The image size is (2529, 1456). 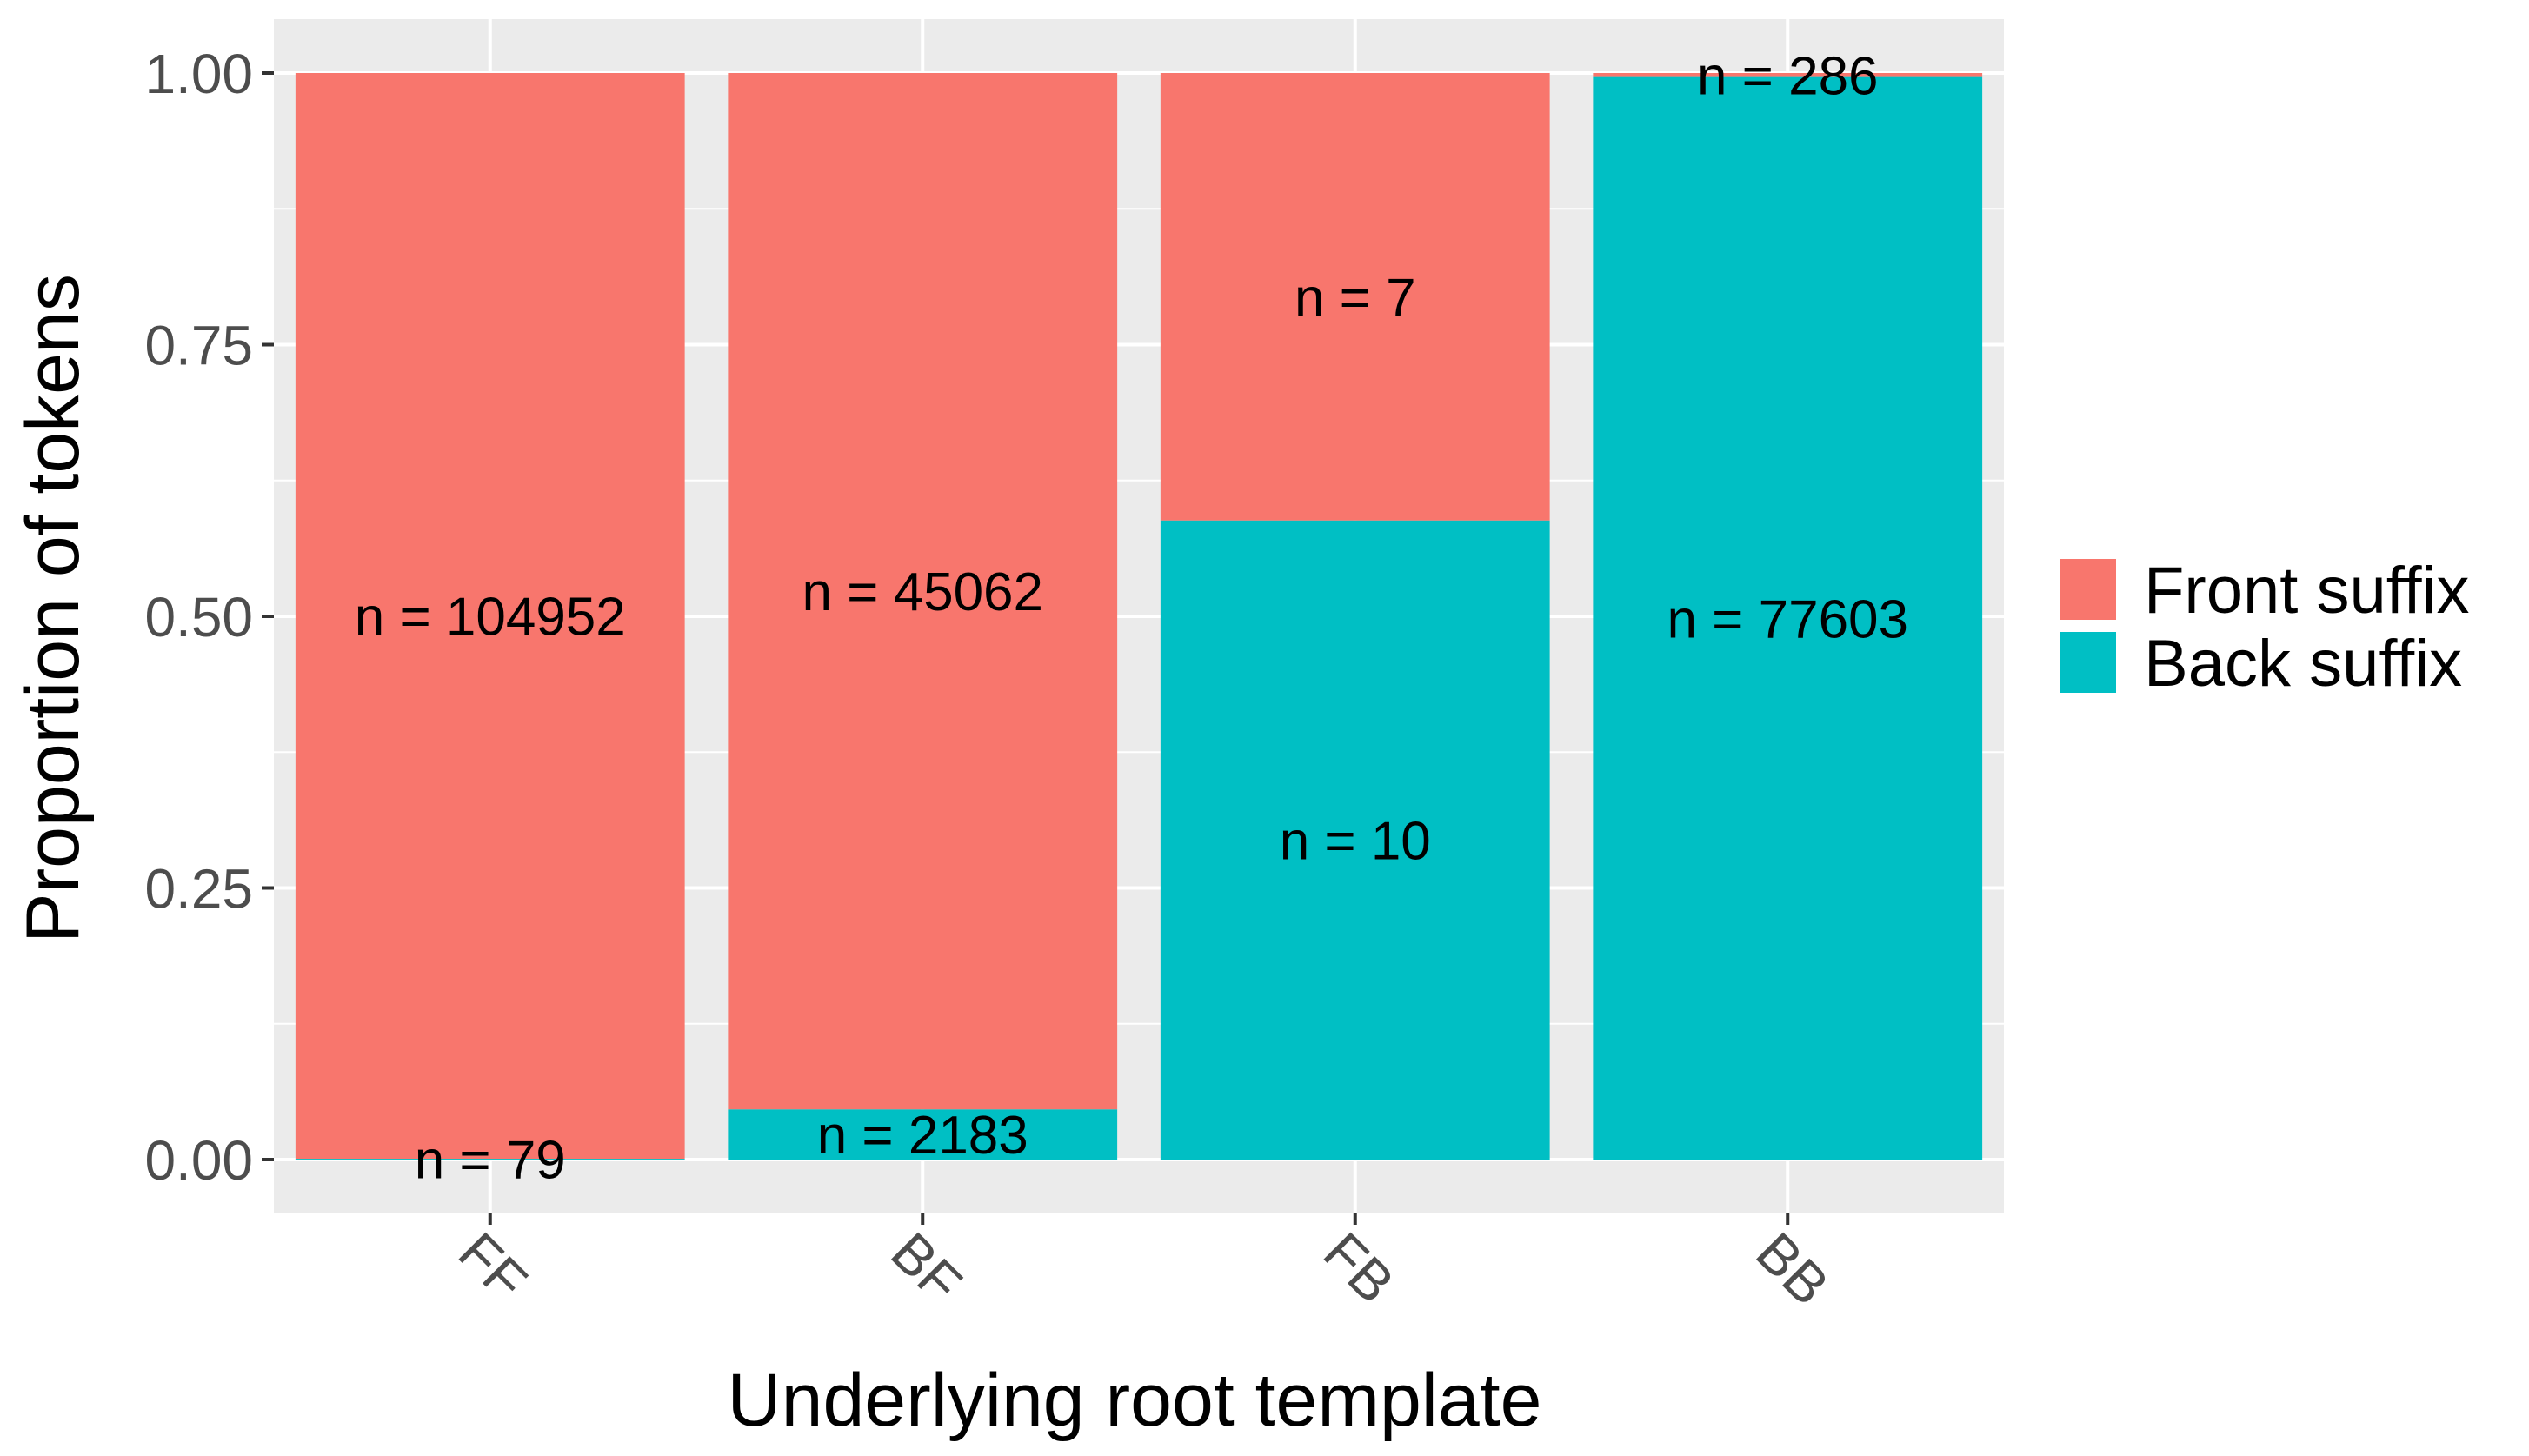 I want to click on data-label-back-suffix-ff: n = 79, so click(x=491, y=1161).